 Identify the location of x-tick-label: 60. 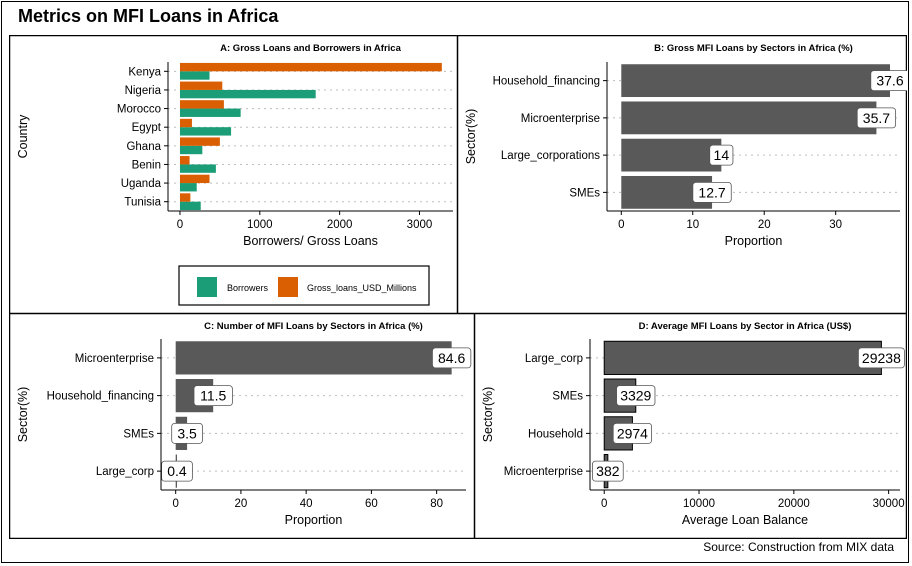
(371, 504).